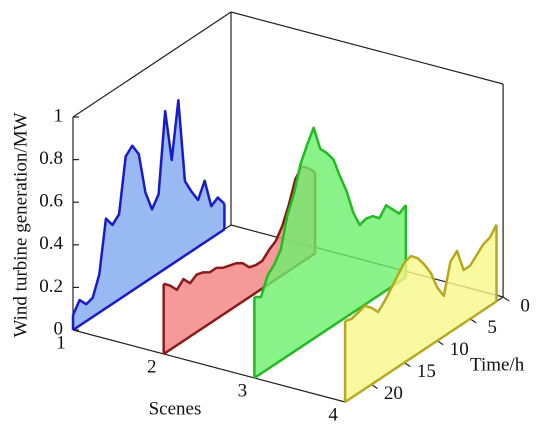 This screenshot has height=426, width=550. What do you see at coordinates (243, 390) in the screenshot?
I see `scene-tick-label: 3` at bounding box center [243, 390].